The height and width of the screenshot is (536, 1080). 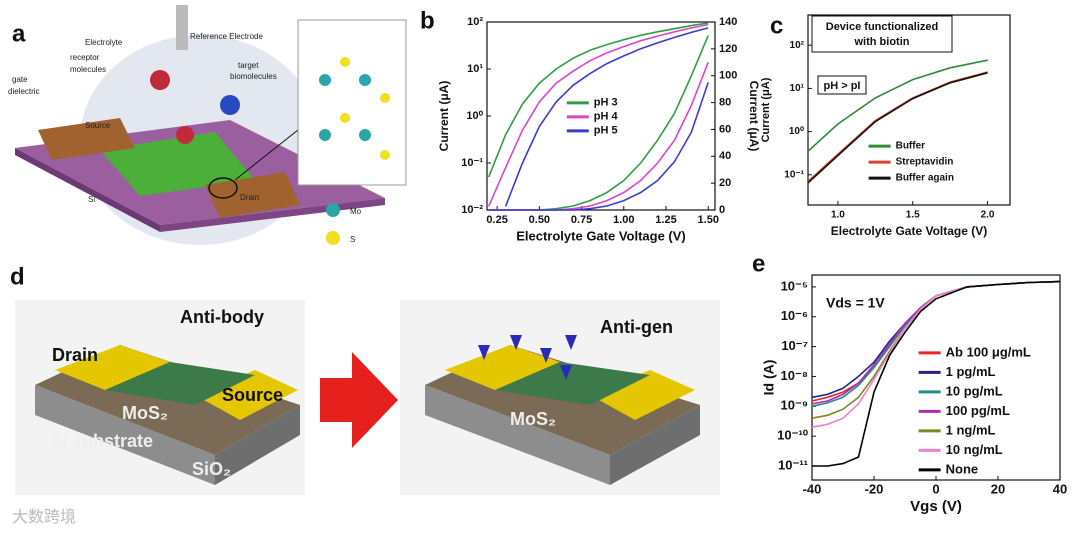 I want to click on schematic-label: Electrolyte, so click(x=104, y=42).